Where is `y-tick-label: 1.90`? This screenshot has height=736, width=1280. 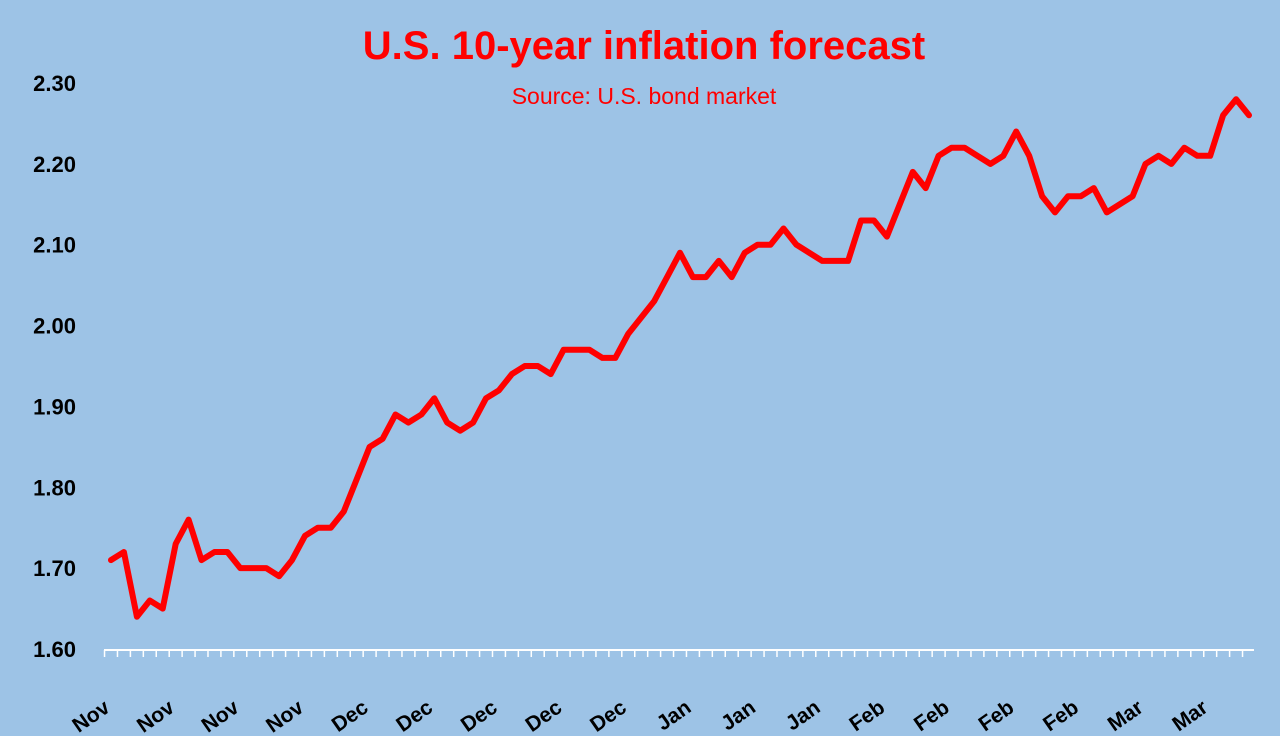 y-tick-label: 1.90 is located at coordinates (54, 406).